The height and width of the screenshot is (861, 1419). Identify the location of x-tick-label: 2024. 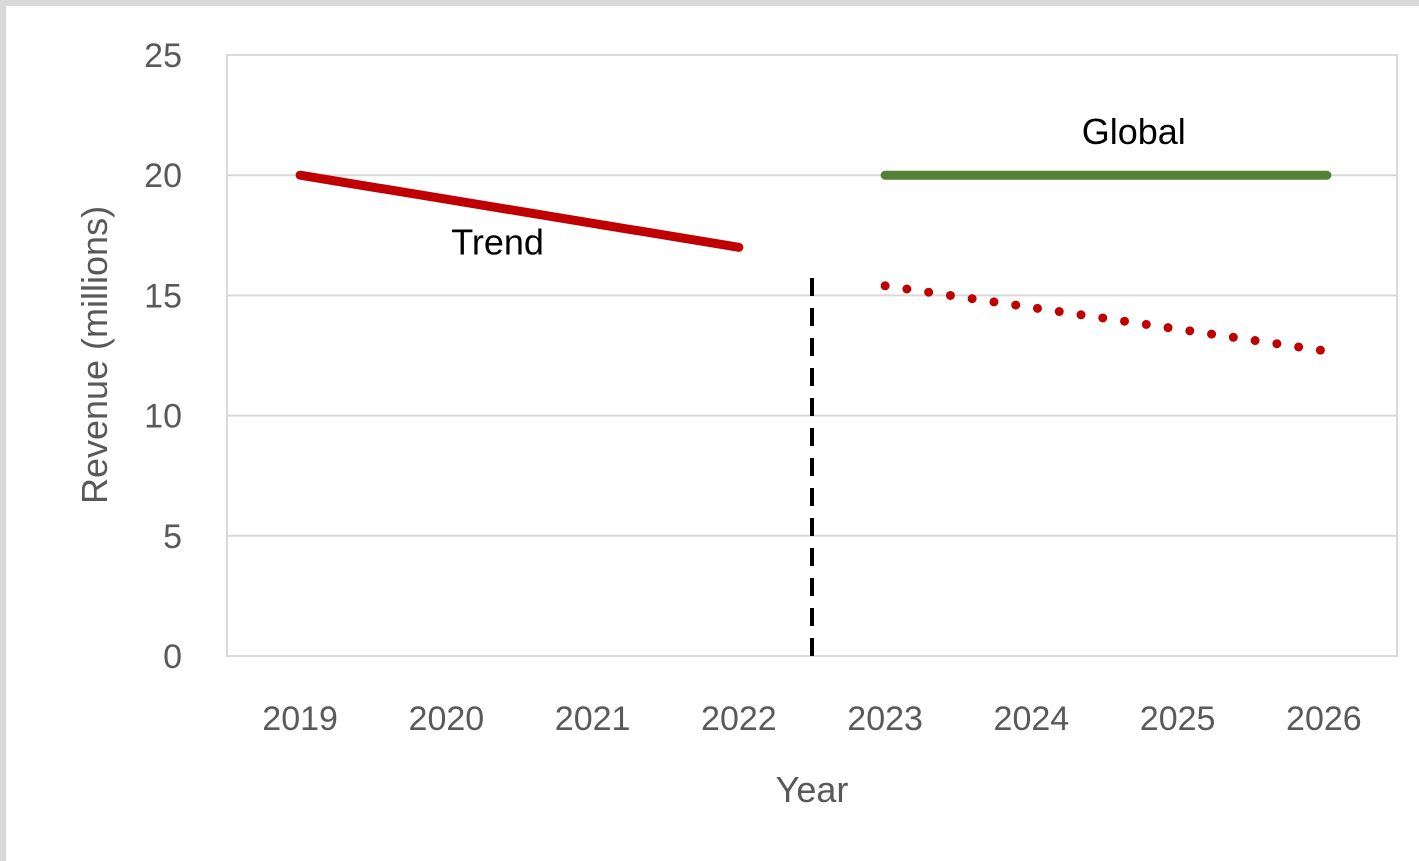
(1032, 719).